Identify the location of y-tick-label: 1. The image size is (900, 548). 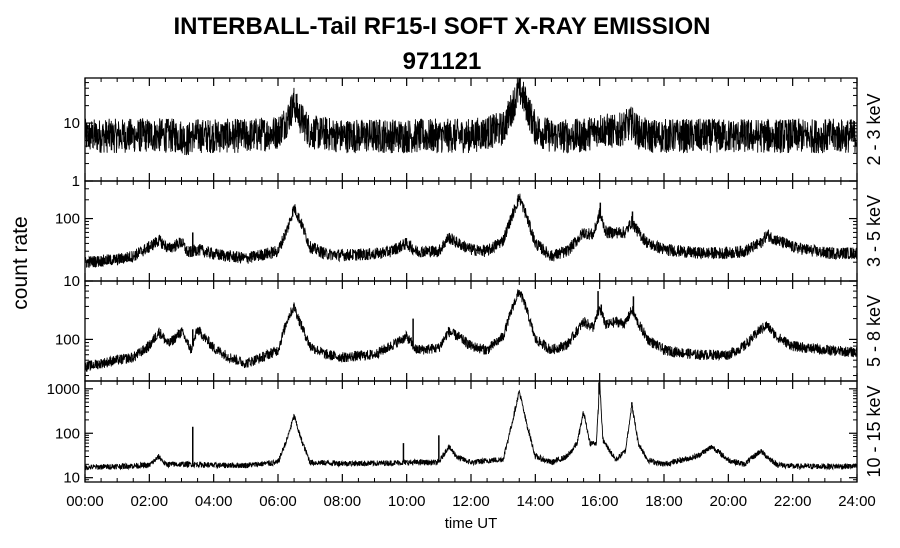
(76, 181).